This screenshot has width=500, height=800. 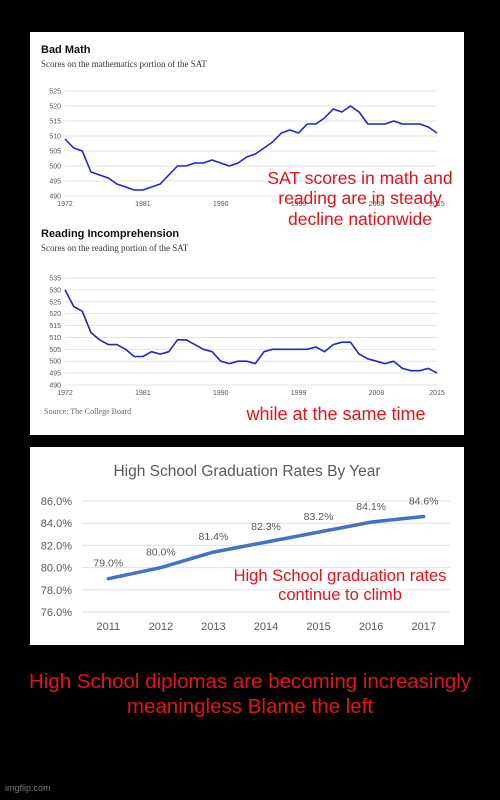 What do you see at coordinates (377, 393) in the screenshot?
I see `reading-x-tick-label: 2008` at bounding box center [377, 393].